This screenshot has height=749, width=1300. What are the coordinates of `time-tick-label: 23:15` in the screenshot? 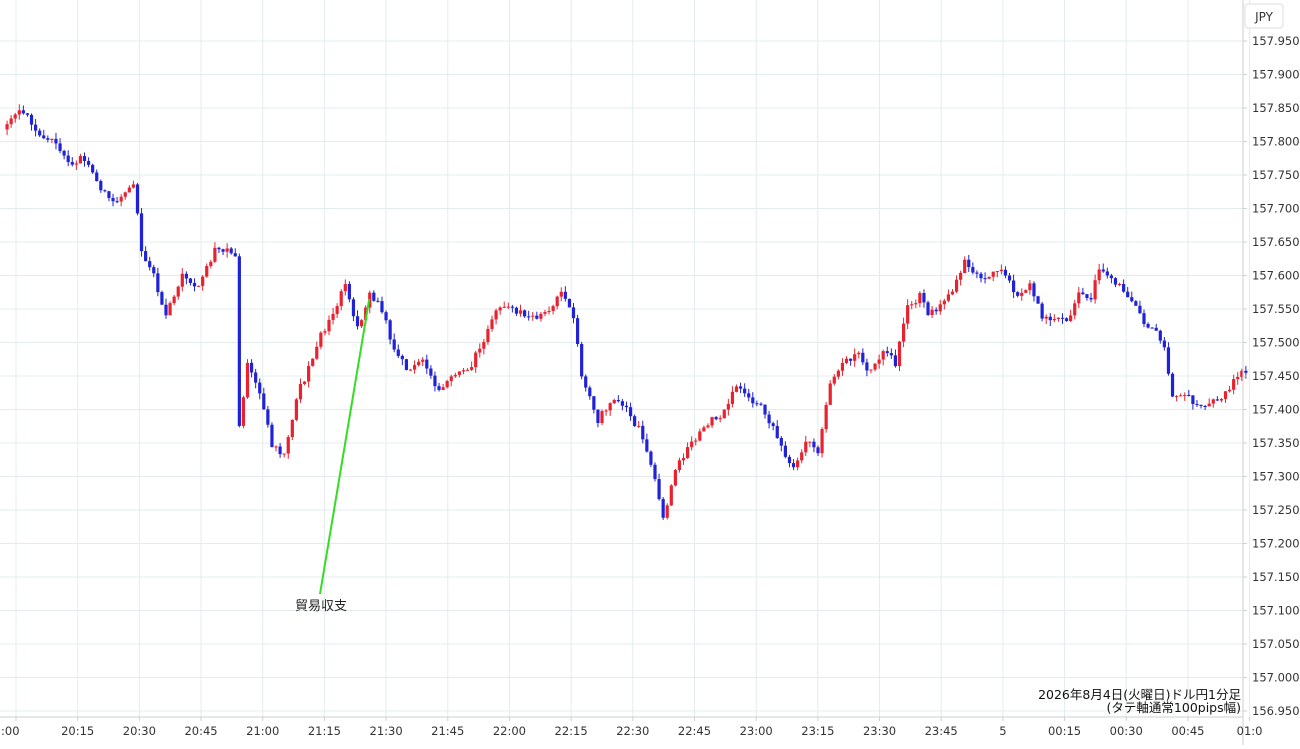 It's located at (817, 731).